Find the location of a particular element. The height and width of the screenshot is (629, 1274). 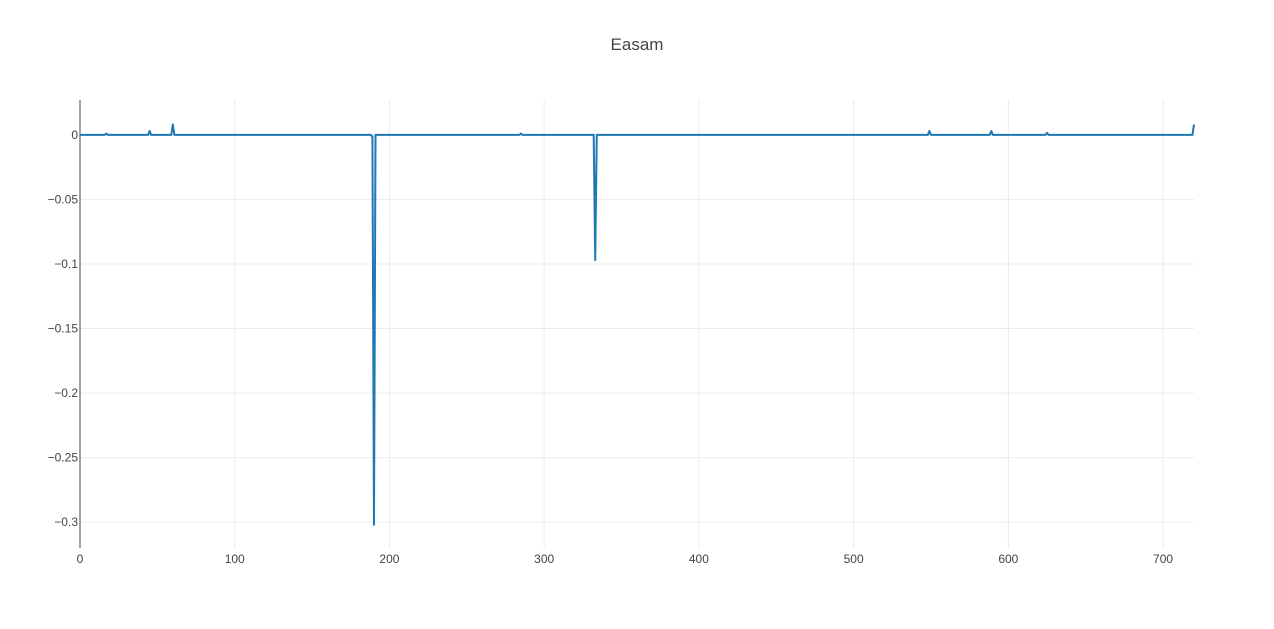

y-tick-label: −0.2 is located at coordinates (66, 393).